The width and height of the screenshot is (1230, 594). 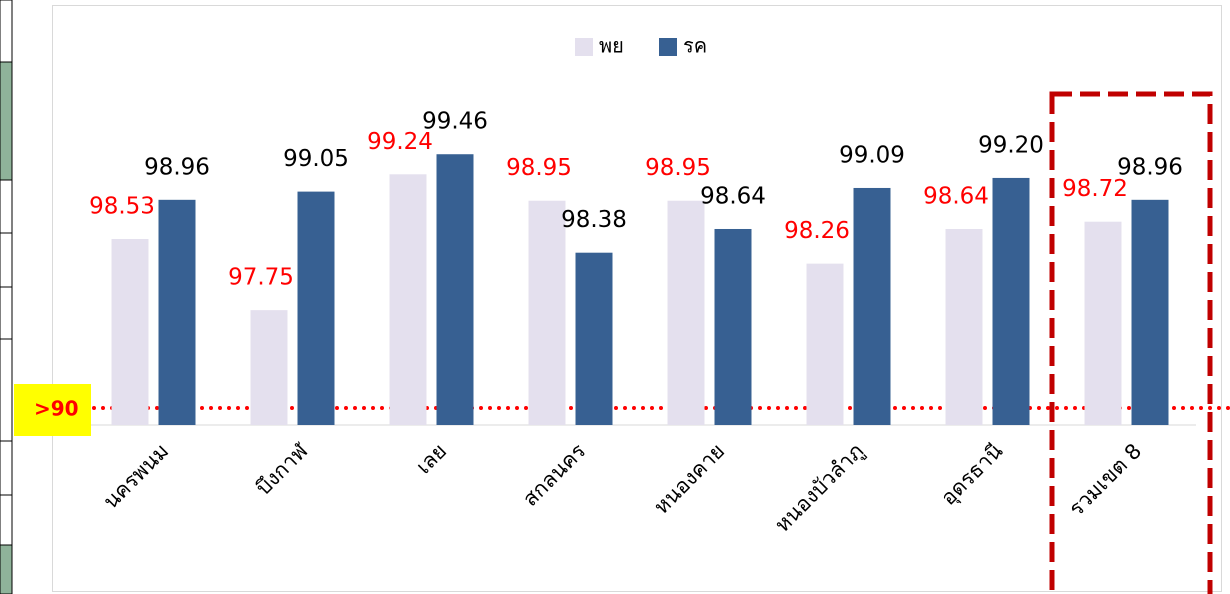 What do you see at coordinates (1011, 145) in the screenshot?
I see `data-label: 99.20` at bounding box center [1011, 145].